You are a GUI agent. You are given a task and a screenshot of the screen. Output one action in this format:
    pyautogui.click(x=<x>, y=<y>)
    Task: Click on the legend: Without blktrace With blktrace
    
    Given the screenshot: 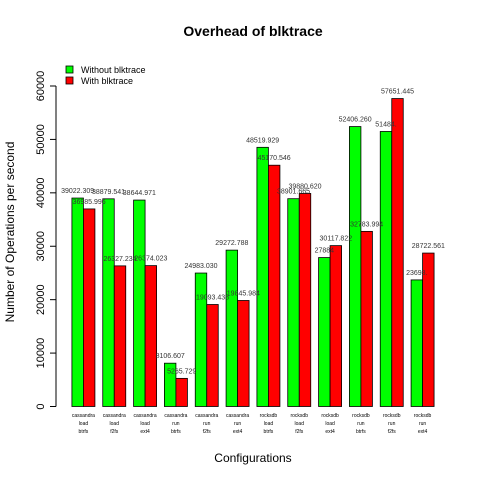 What is the action you would take?
    pyautogui.click(x=105, y=75)
    